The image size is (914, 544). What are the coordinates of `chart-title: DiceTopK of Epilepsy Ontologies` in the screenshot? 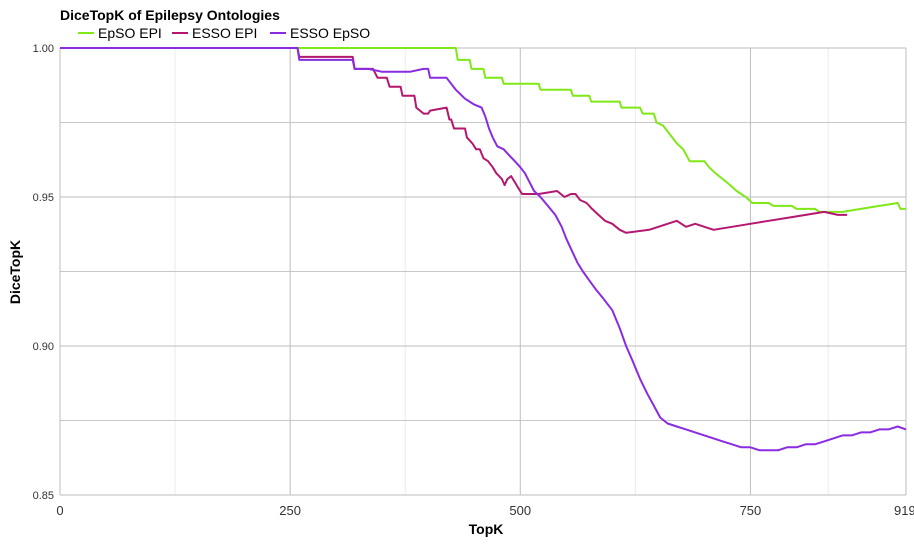 It's located at (170, 15).